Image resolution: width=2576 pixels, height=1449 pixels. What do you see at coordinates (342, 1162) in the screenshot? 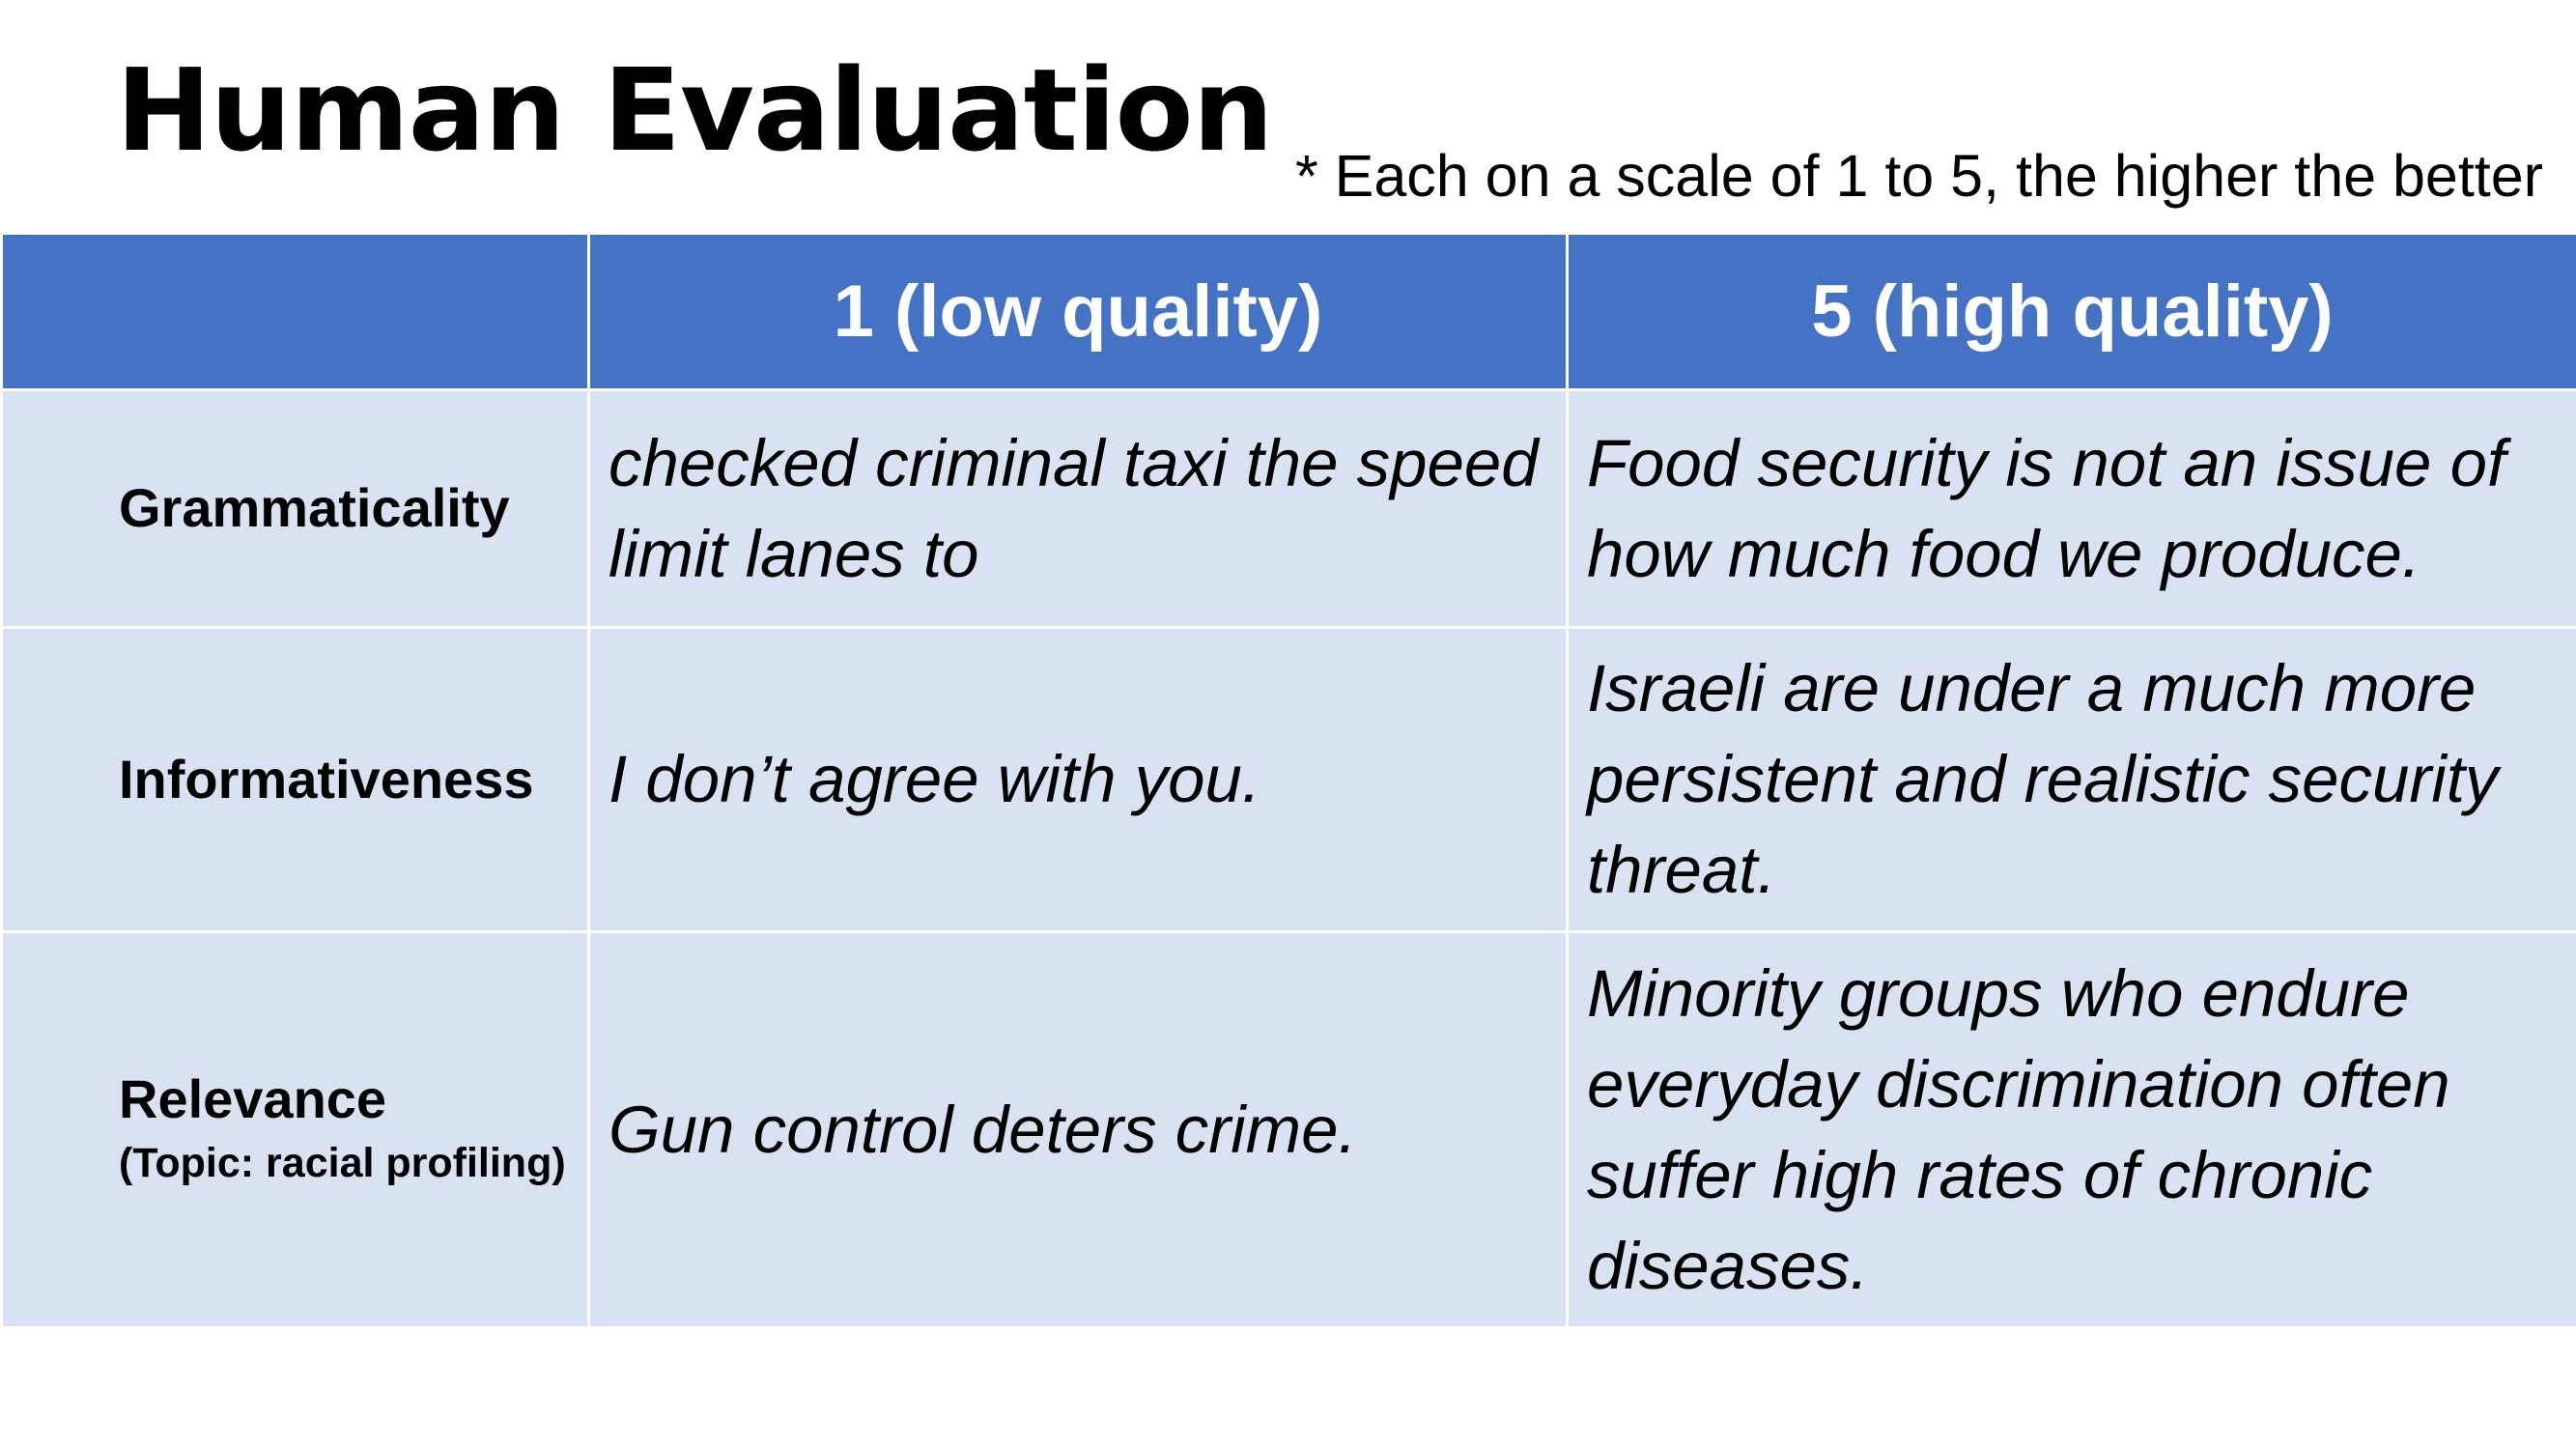
I see `criterion-topic-note: (Topic: racial profiling)` at bounding box center [342, 1162].